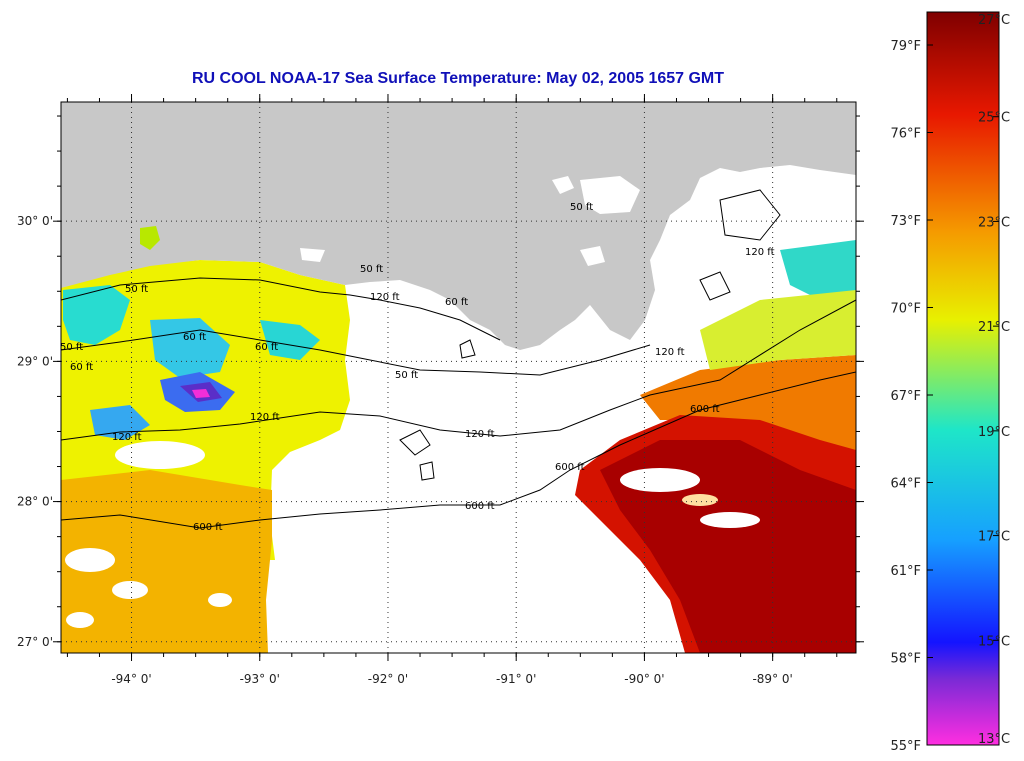  What do you see at coordinates (905, 571) in the screenshot?
I see `colorbar-fahrenheit-label: 61°F` at bounding box center [905, 571].